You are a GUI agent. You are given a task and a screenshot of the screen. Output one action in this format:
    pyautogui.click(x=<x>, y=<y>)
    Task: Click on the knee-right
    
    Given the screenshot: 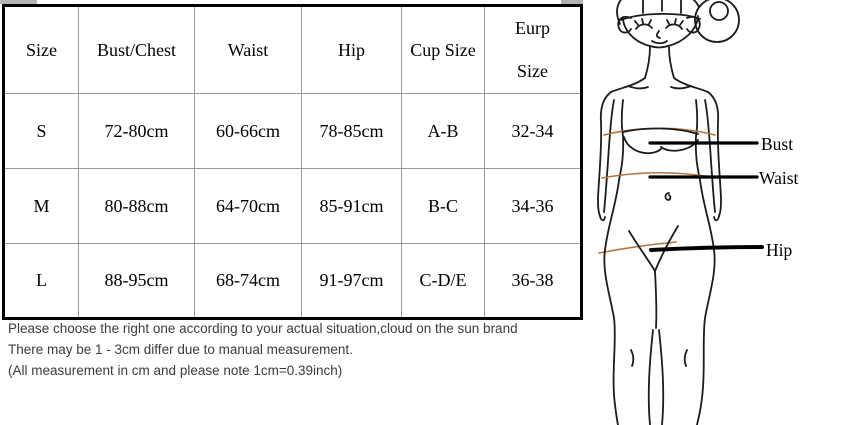 What is the action you would take?
    pyautogui.click(x=685, y=358)
    